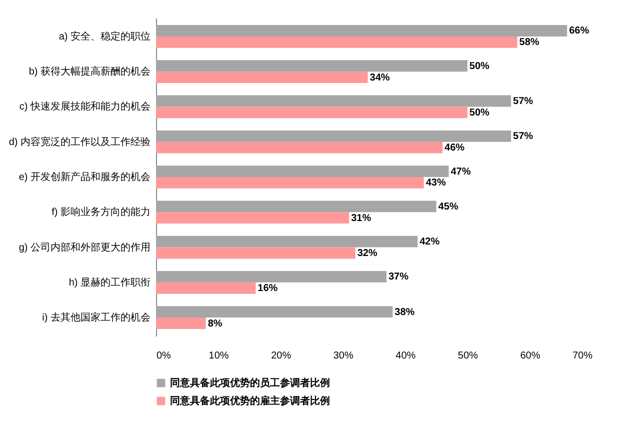  I want to click on x-tick-label: 10%, so click(218, 356).